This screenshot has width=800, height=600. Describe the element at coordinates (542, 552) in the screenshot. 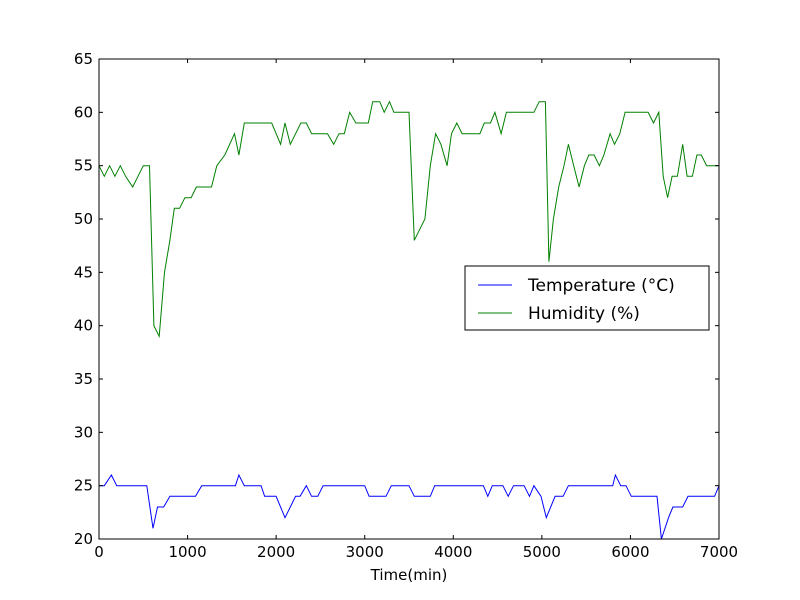

I see `x-tick-label: 5000` at that location.